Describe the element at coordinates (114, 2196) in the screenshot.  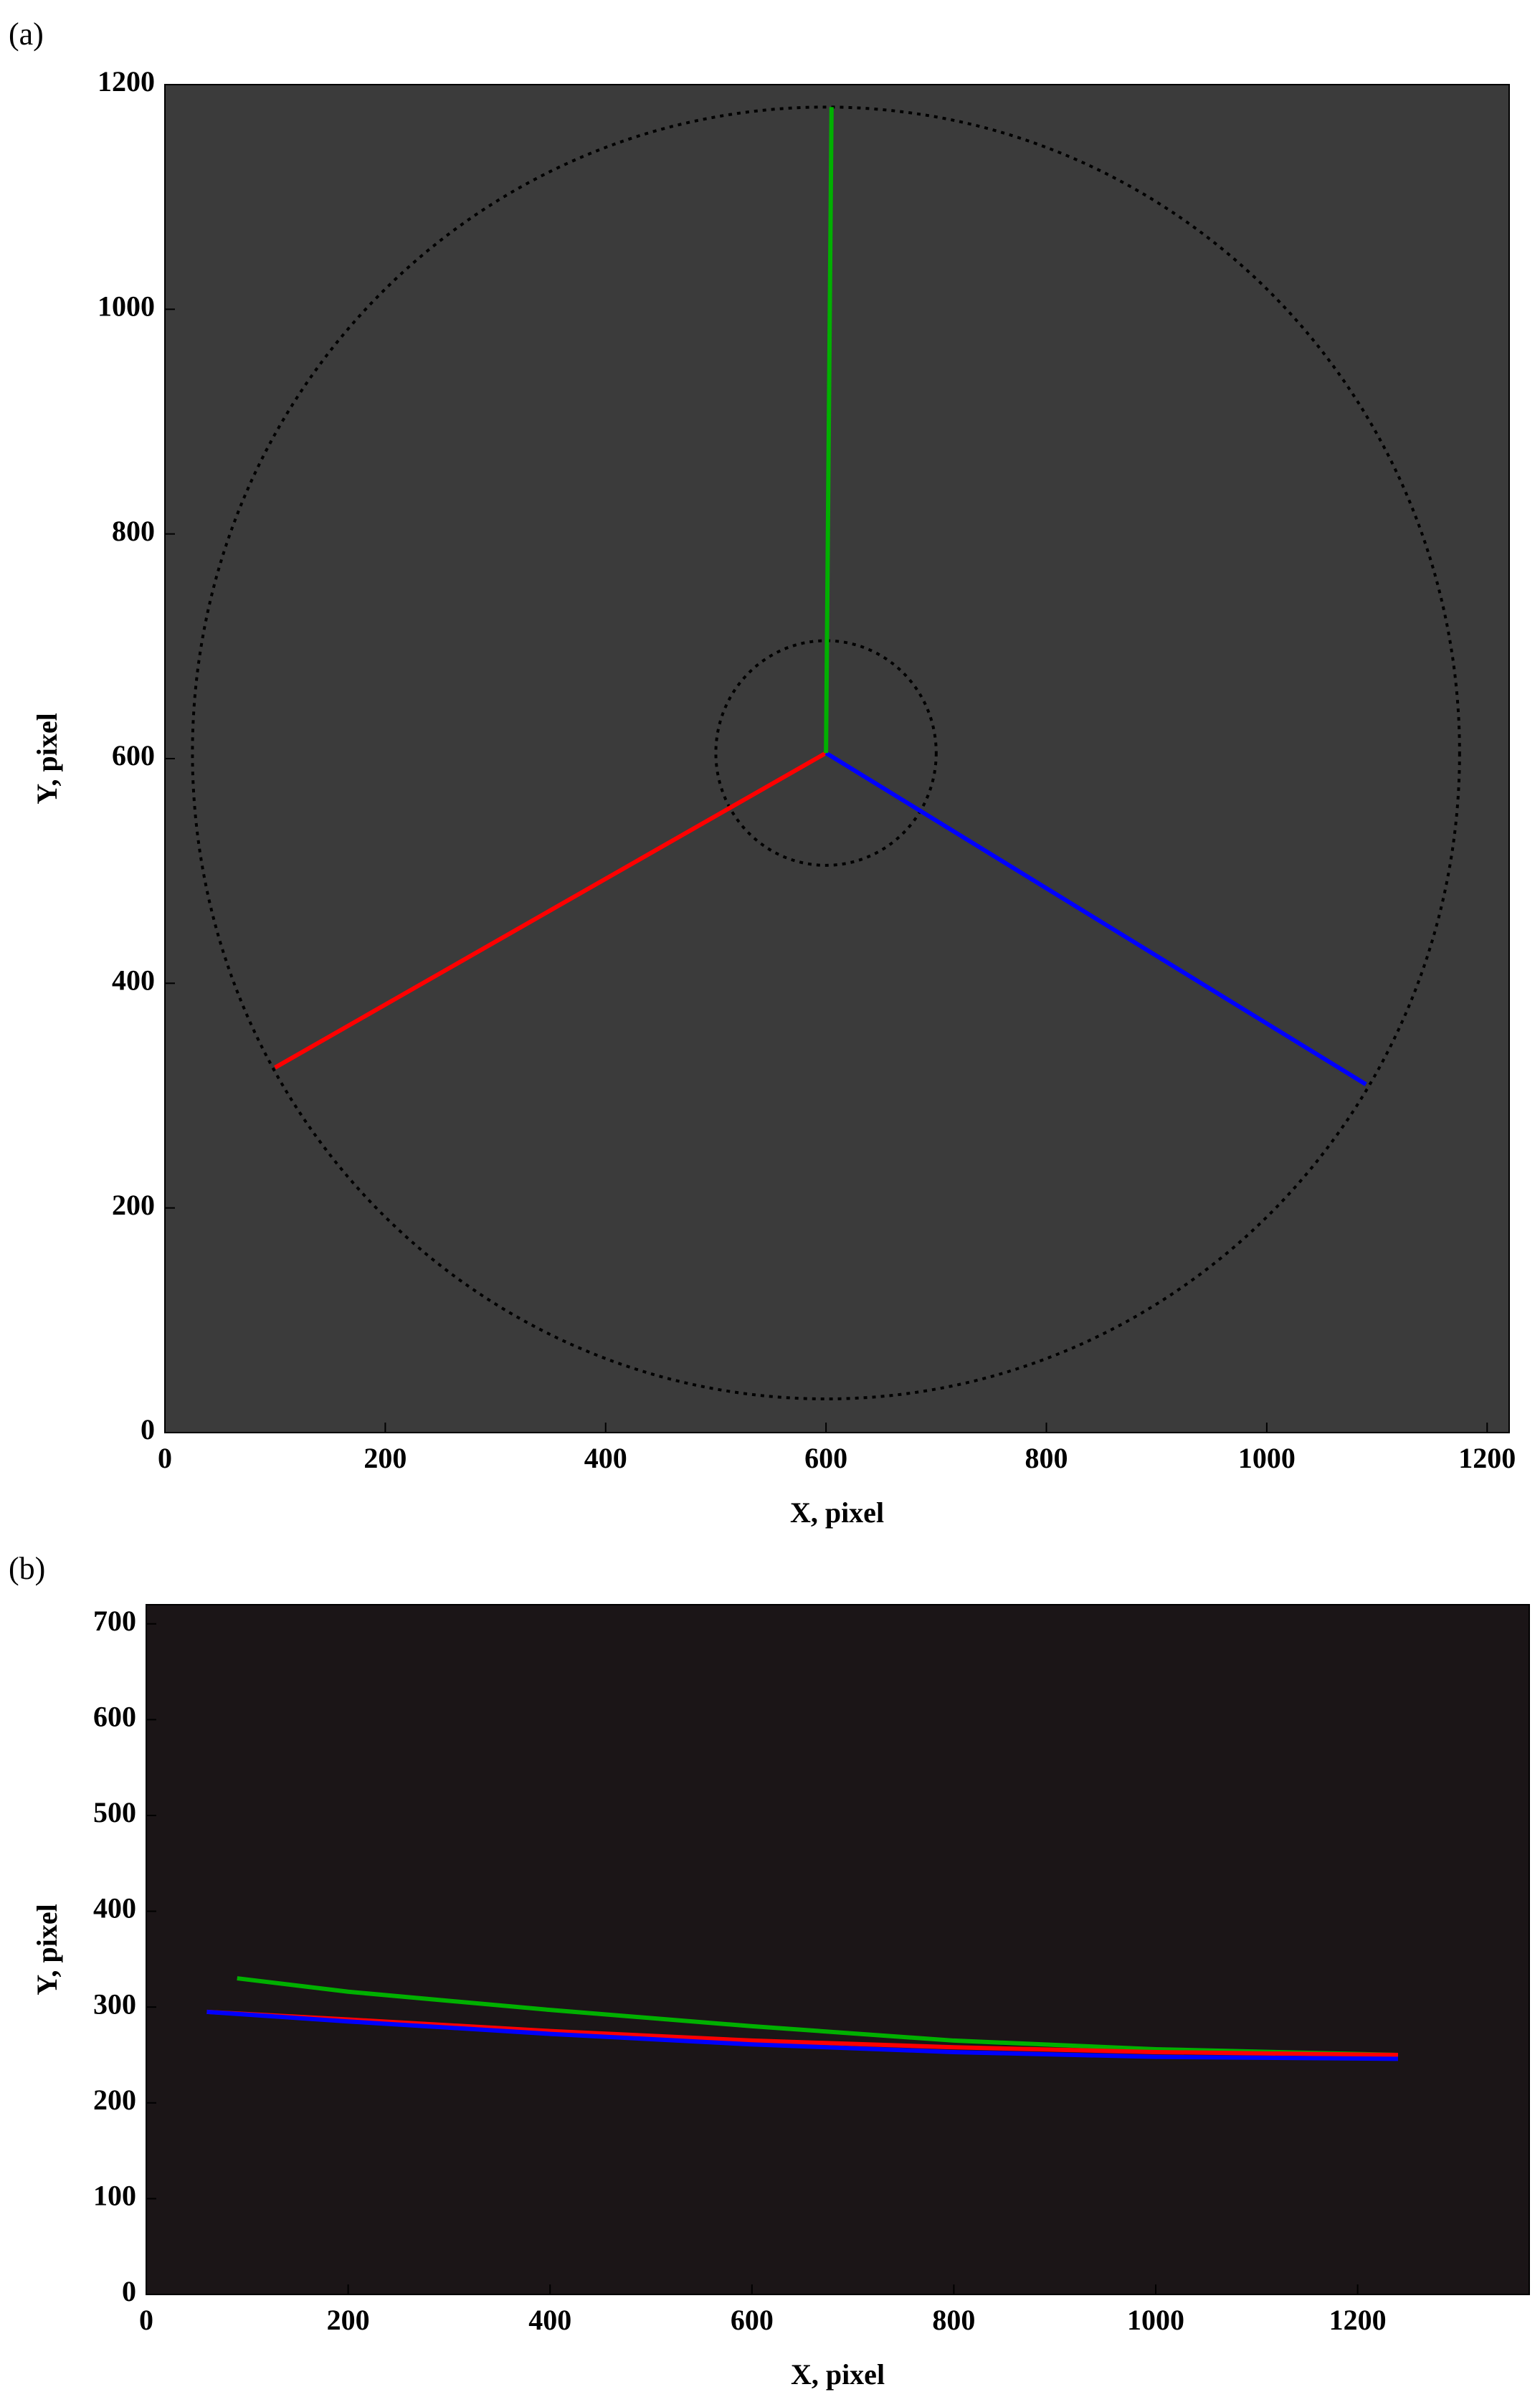
I see `y-tick-label: 100` at that location.